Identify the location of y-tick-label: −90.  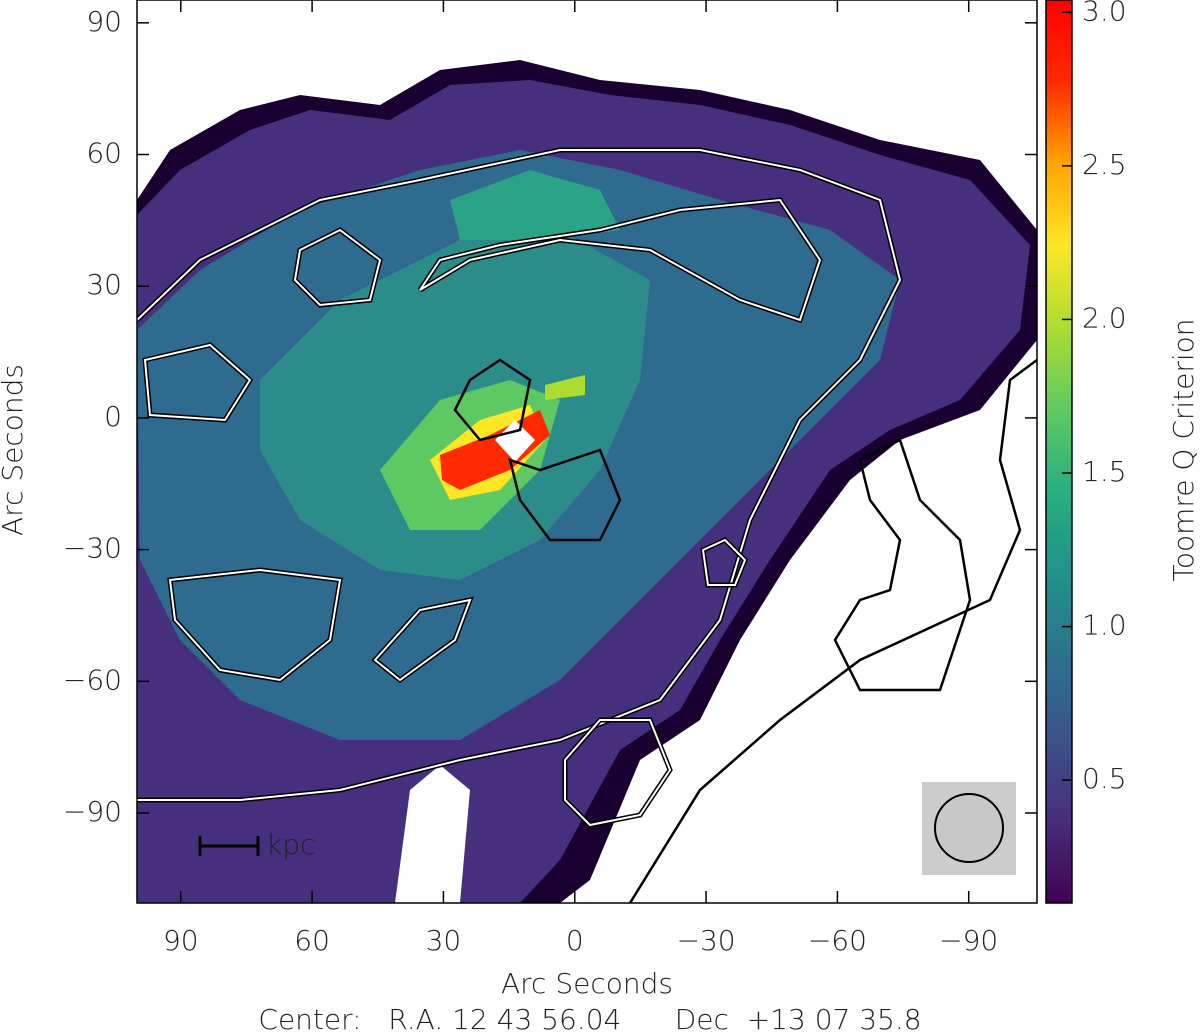
(92, 811).